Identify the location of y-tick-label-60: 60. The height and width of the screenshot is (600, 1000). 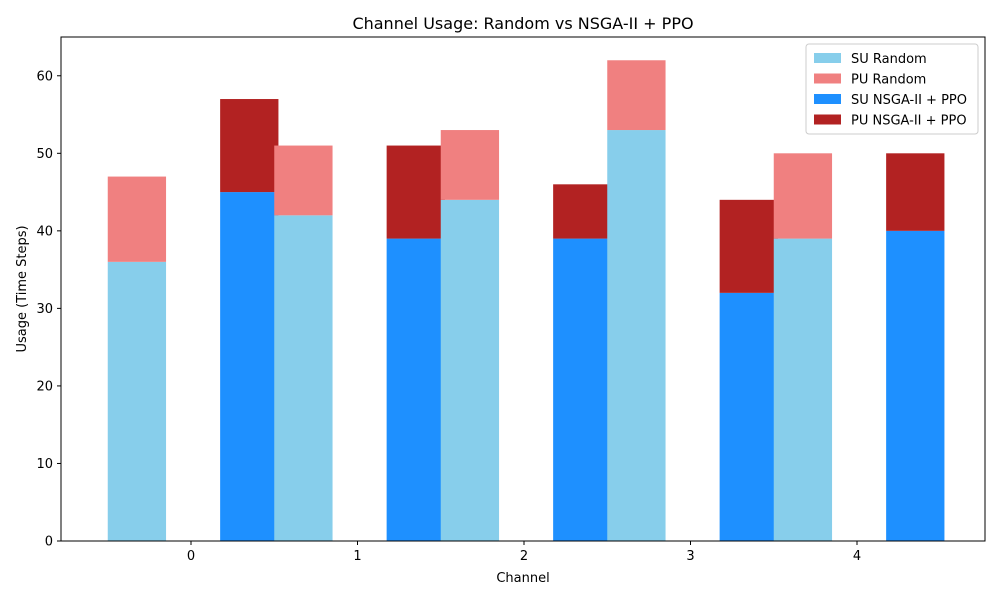
(44, 76).